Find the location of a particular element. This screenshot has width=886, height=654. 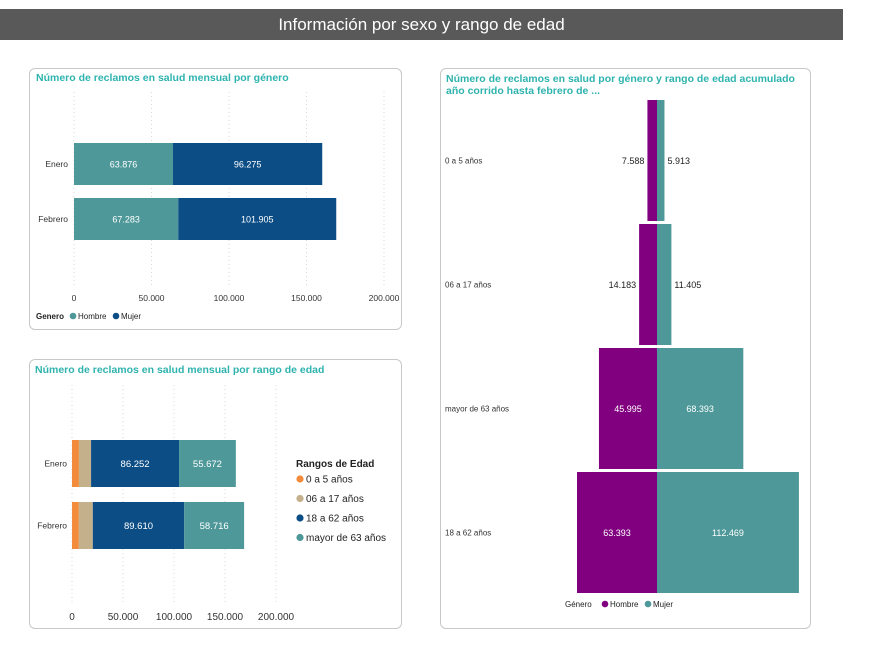

page-header: Información por sexo y rango de edad is located at coordinates (421, 24).